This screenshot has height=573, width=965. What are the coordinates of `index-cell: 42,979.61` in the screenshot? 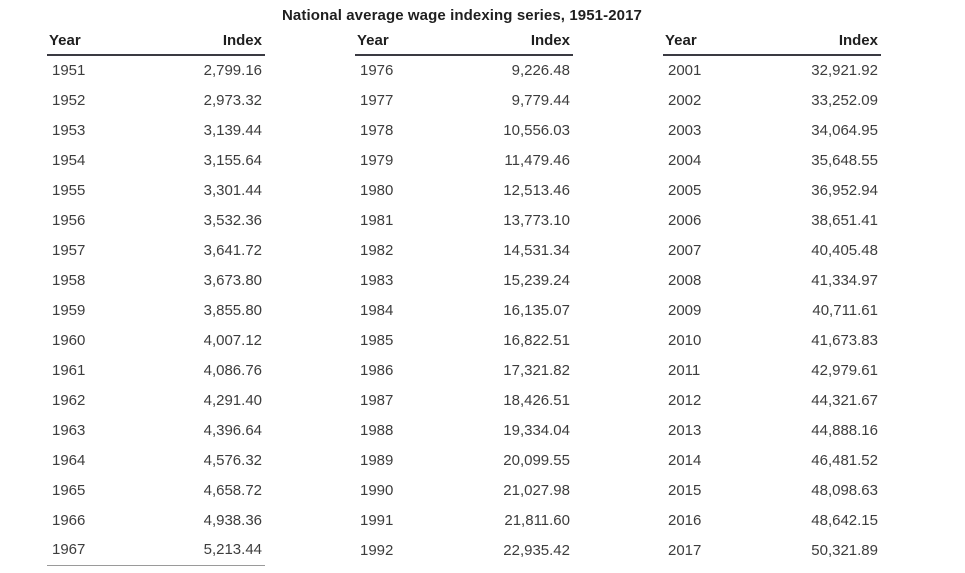 It's located at (844, 370).